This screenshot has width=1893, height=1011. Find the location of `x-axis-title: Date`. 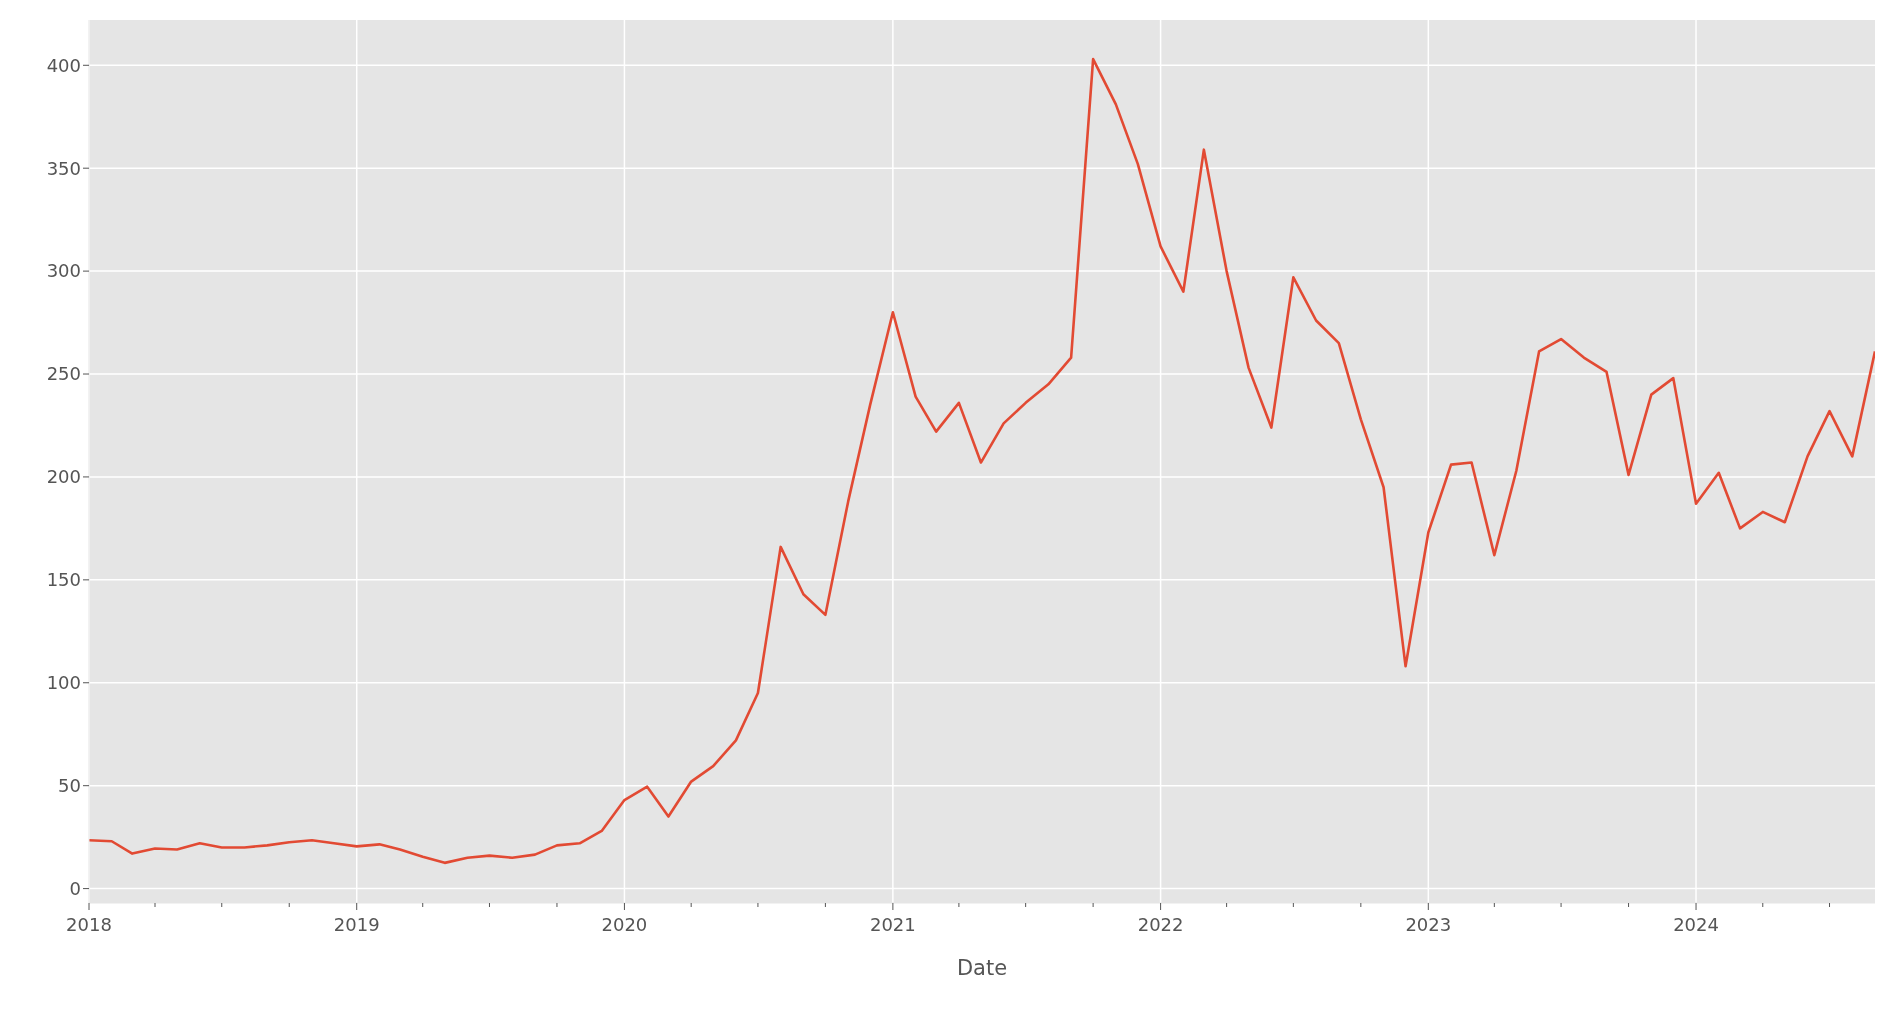

x-axis-title: Date is located at coordinates (982, 968).